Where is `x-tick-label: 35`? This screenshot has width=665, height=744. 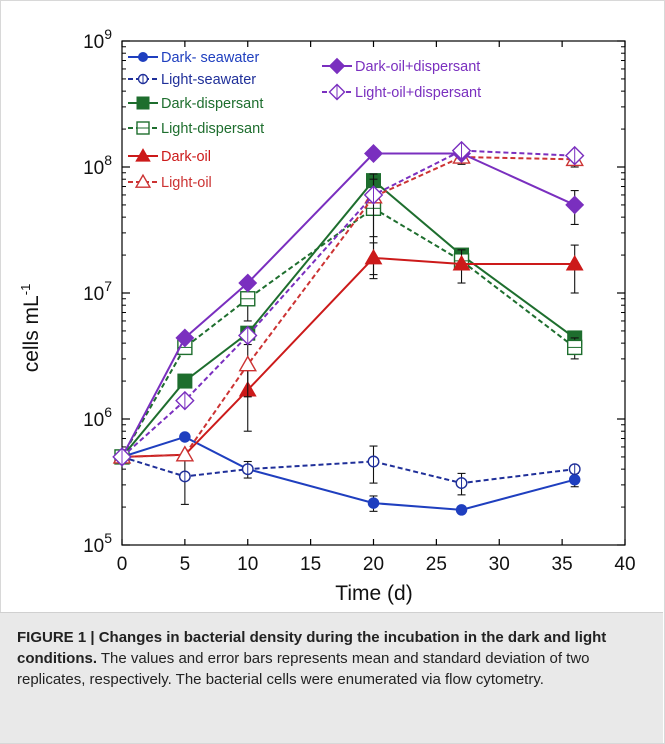
x-tick-label: 35 is located at coordinates (562, 564).